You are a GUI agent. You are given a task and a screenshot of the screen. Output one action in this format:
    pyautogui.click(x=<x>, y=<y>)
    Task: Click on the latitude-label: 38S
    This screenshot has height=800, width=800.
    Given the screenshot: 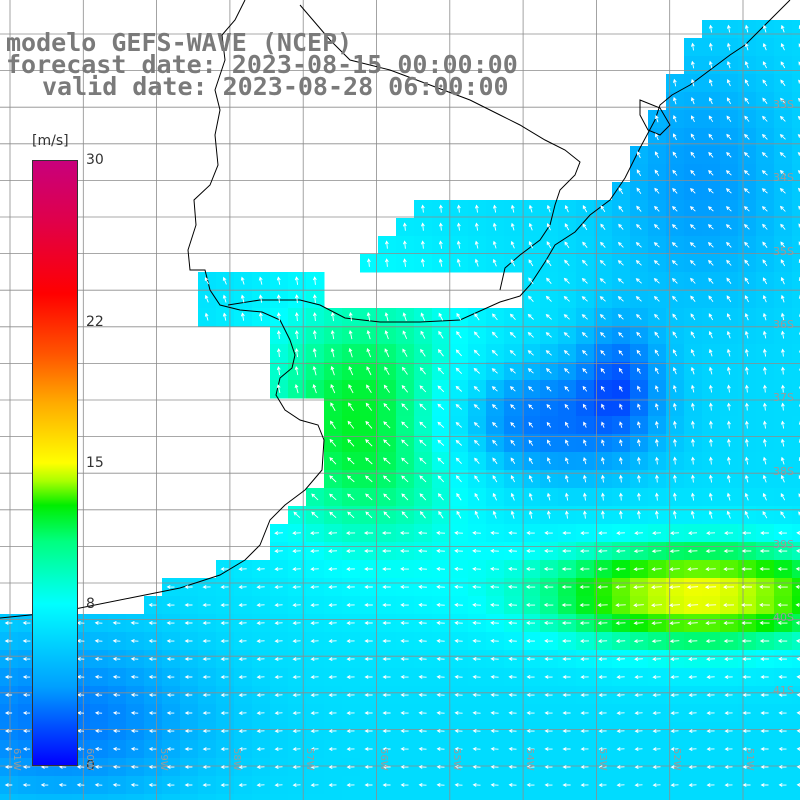 What is the action you would take?
    pyautogui.click(x=783, y=471)
    